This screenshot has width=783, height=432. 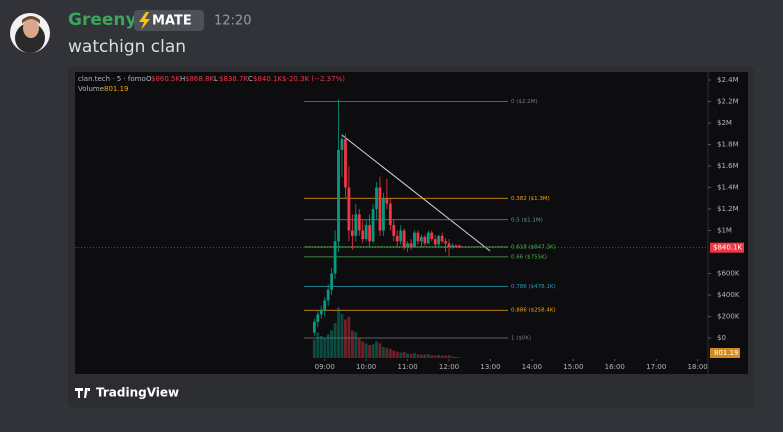 I want to click on ohlc-value: $860.5K, so click(x=165, y=79).